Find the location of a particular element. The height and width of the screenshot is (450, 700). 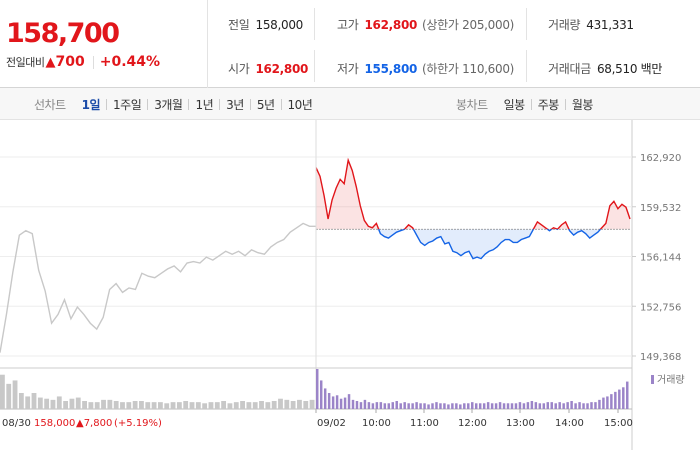

x-tick-label: 15:00 is located at coordinates (618, 423).